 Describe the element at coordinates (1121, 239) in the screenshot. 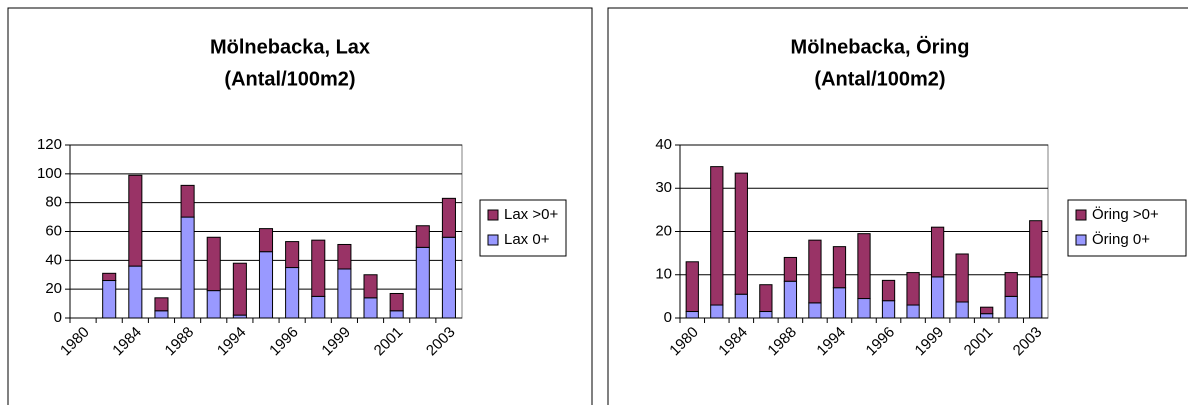

I see `legend-label: Öring 0+` at that location.